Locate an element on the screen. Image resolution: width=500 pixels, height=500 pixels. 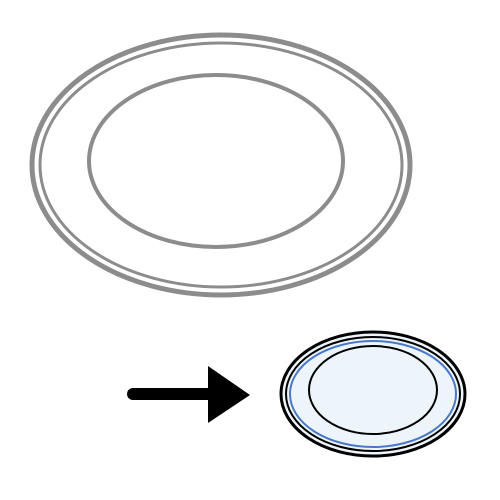
small-plate-icon is located at coordinates (373, 394).